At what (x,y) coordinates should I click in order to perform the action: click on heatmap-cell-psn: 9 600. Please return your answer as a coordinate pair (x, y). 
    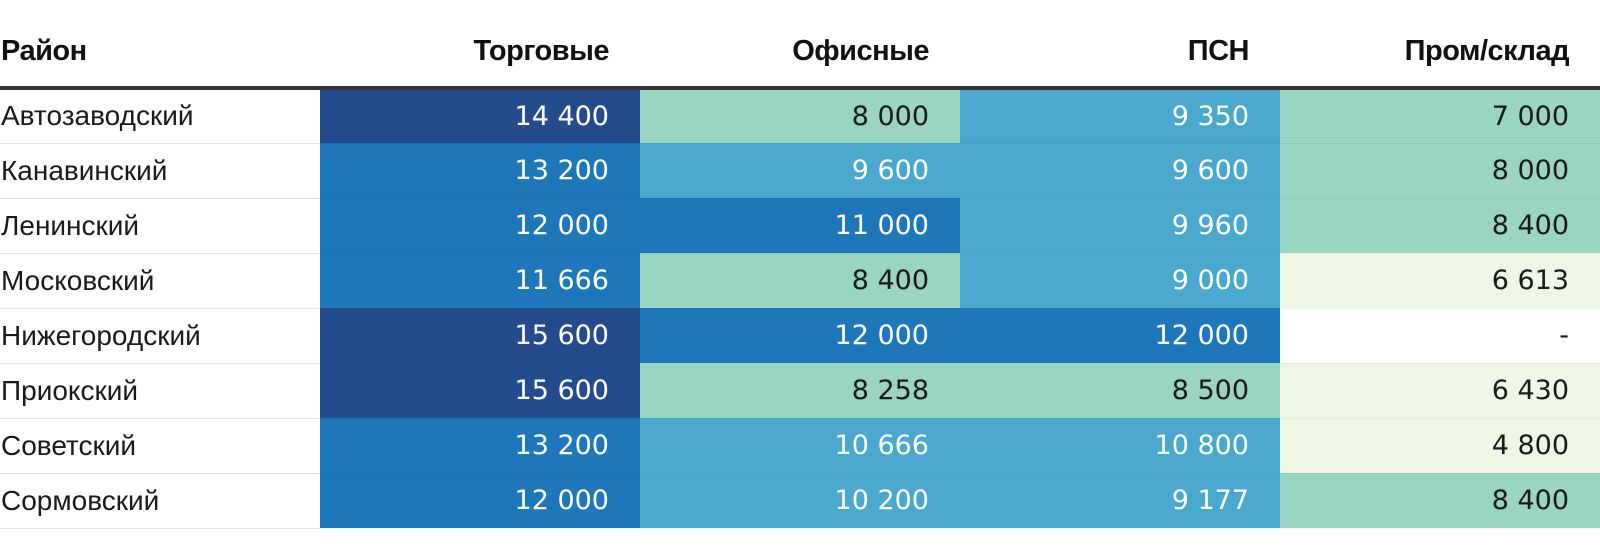
    Looking at the image, I should click on (1120, 171).